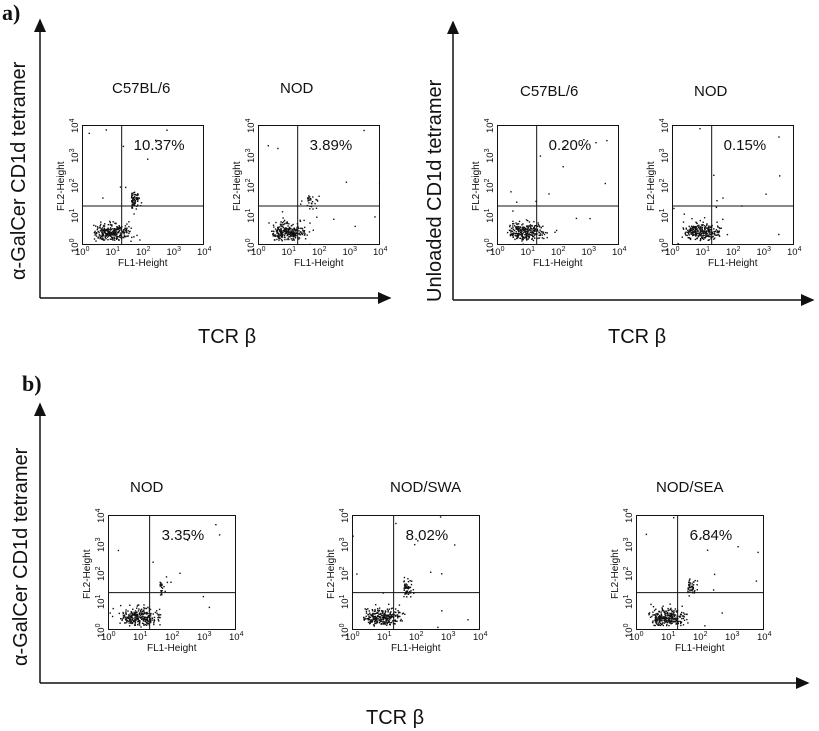 This screenshot has width=819, height=731. What do you see at coordinates (101, 515) in the screenshot?
I see `y-tick-label: 10⁴` at bounding box center [101, 515].